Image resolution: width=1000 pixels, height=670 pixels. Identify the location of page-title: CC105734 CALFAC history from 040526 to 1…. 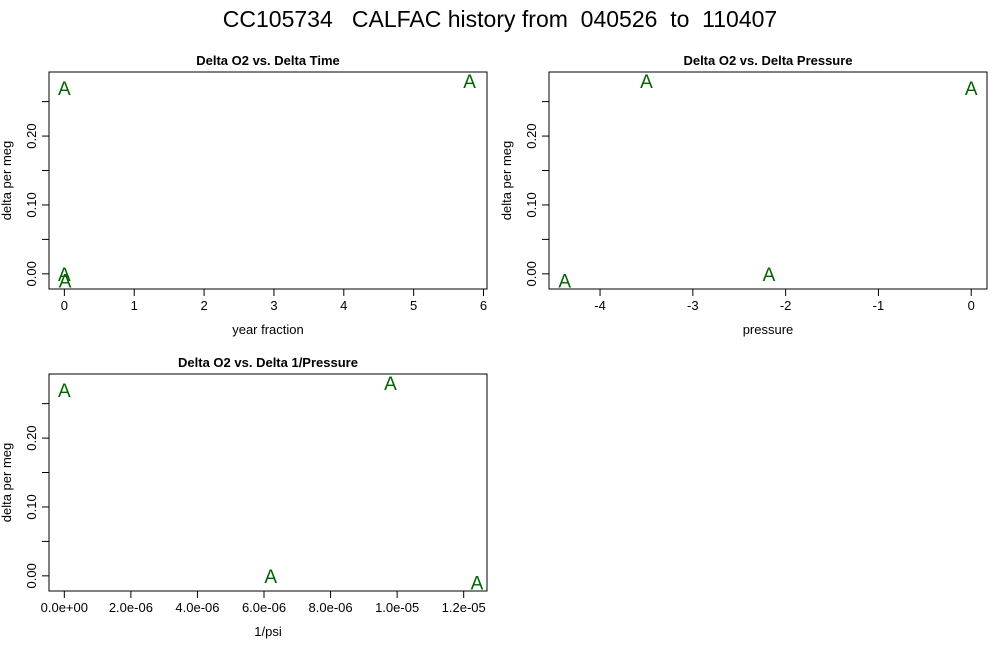
(500, 19).